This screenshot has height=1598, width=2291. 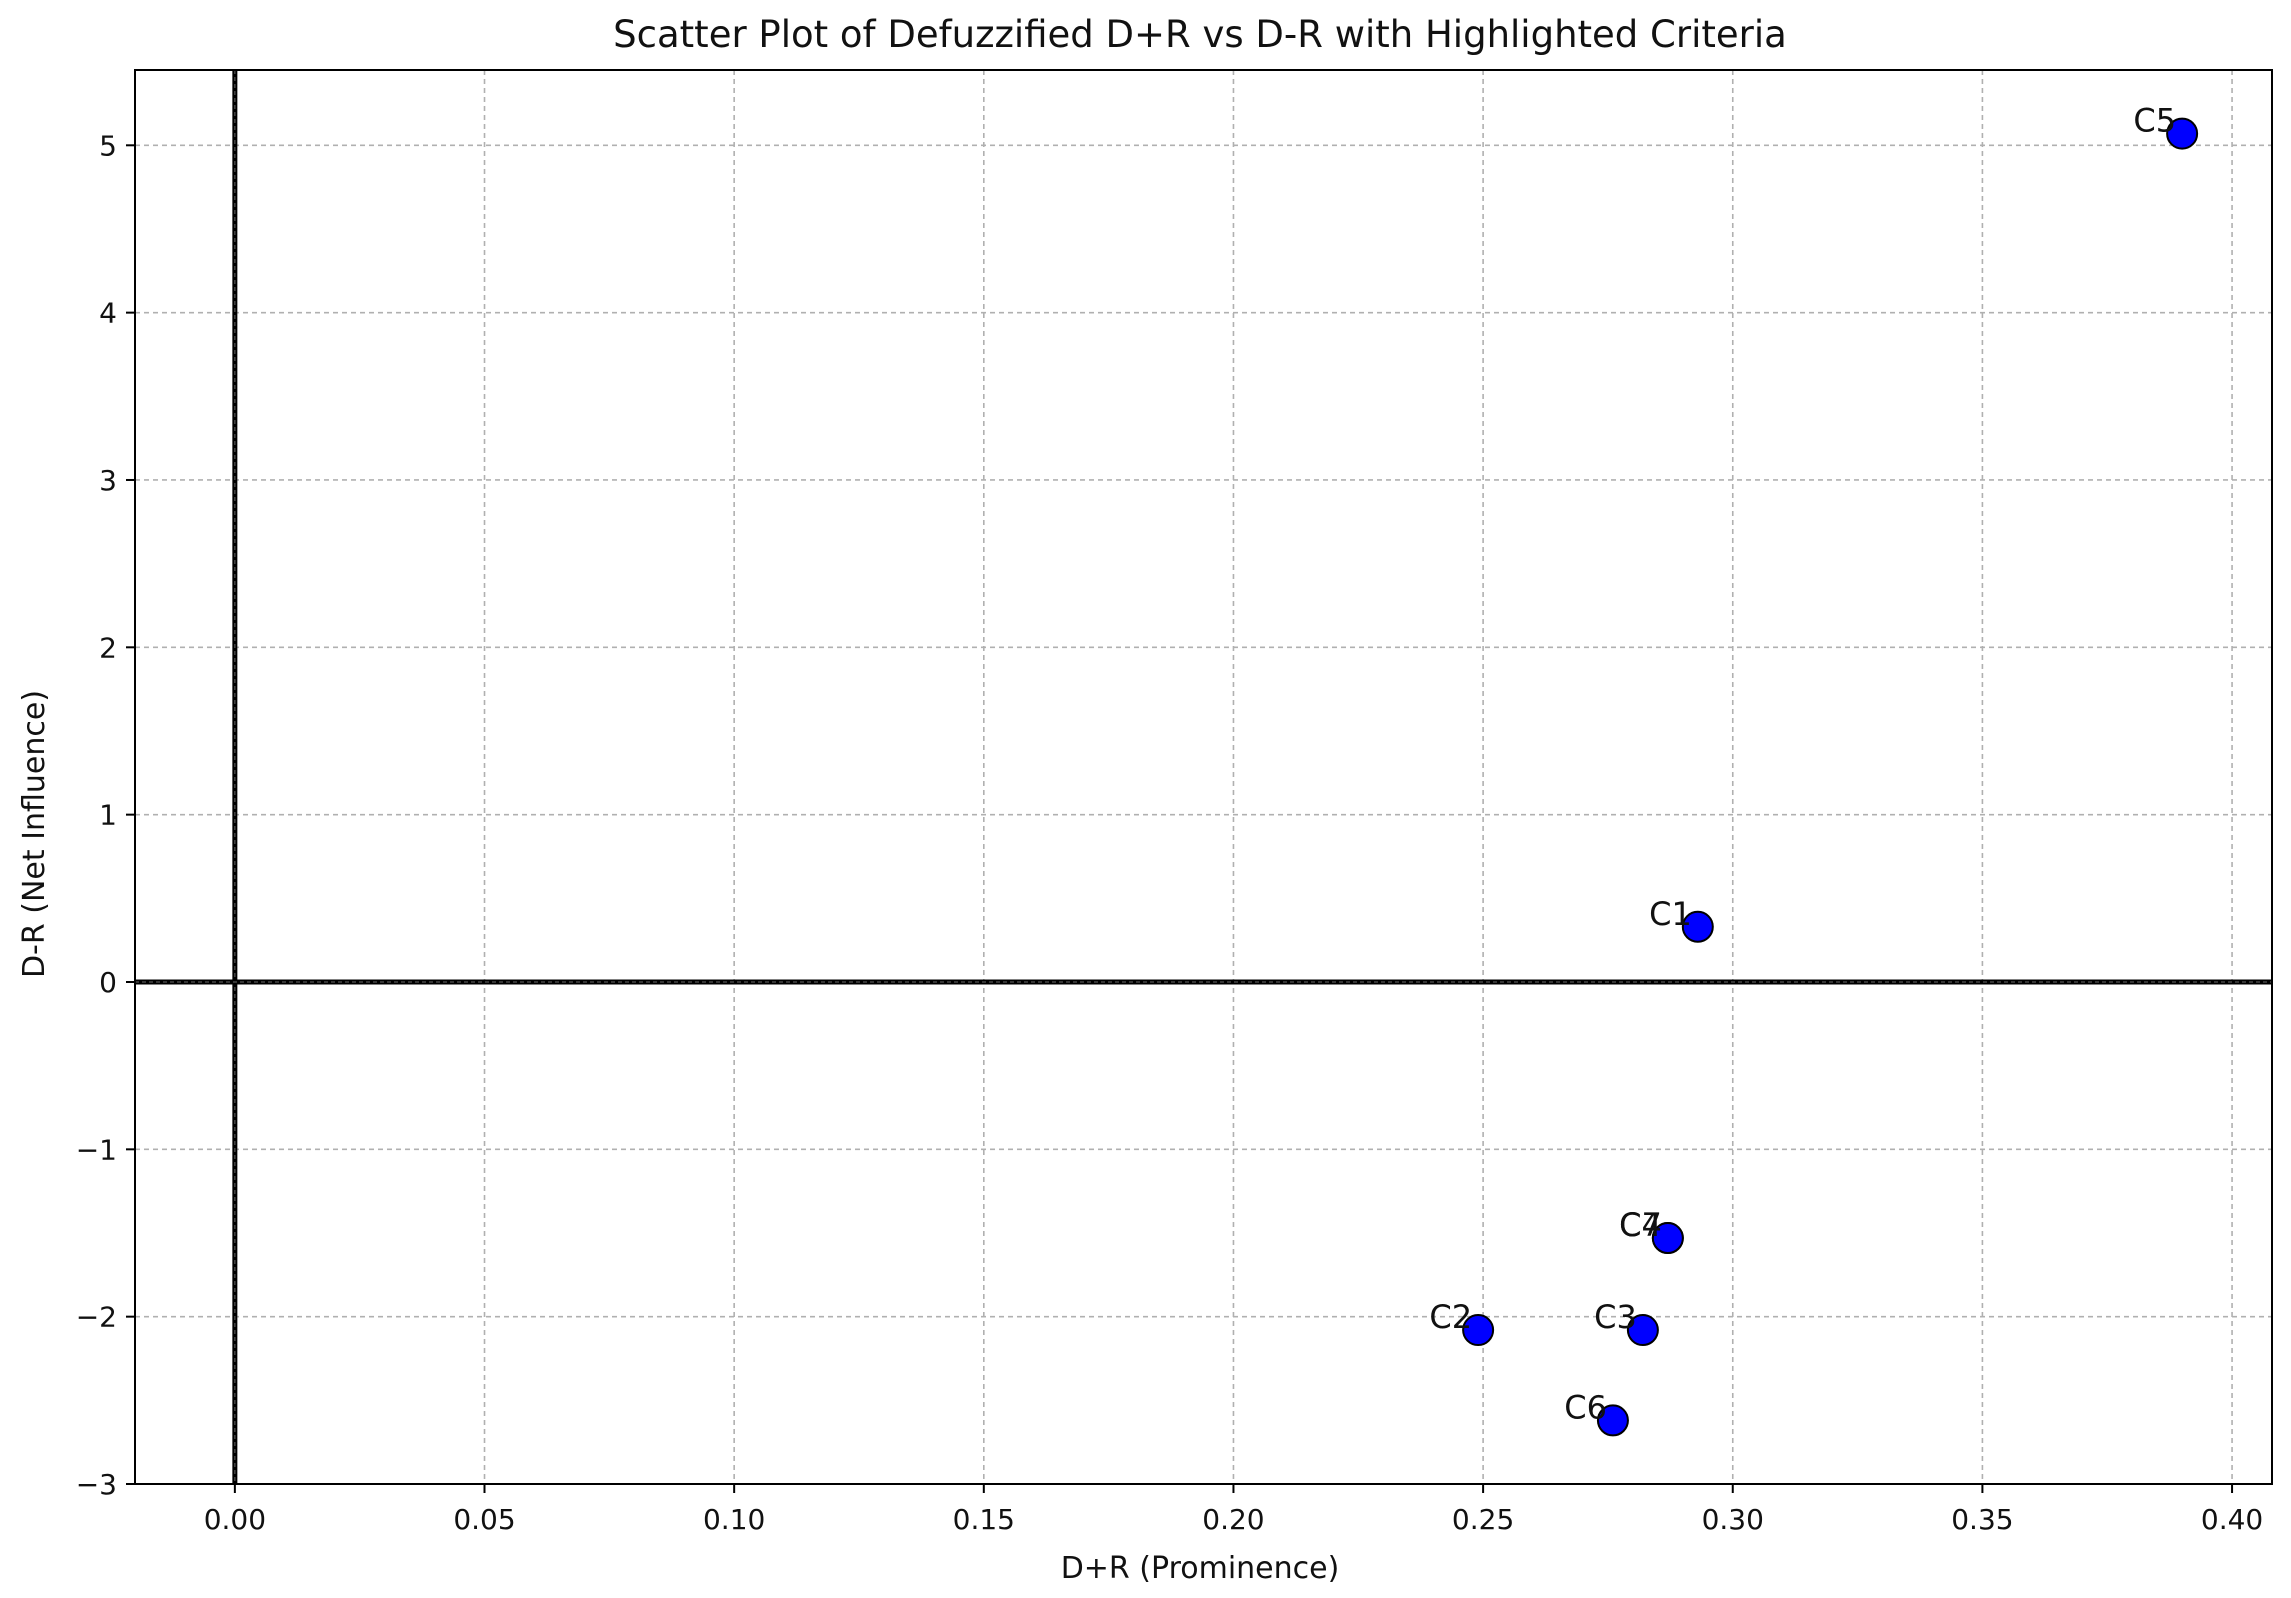 What do you see at coordinates (734, 1519) in the screenshot?
I see `x-tick-label: 0.10` at bounding box center [734, 1519].